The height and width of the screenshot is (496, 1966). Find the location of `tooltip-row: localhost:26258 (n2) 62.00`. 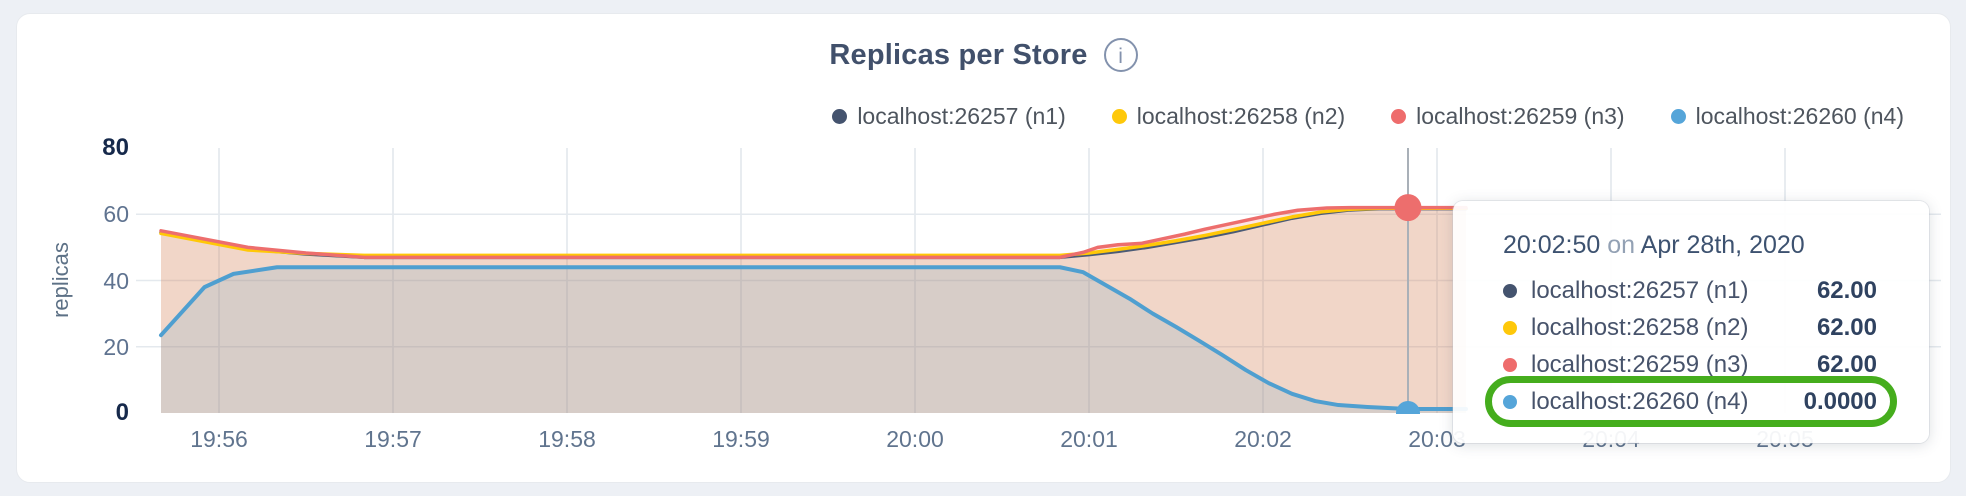

tooltip-row: localhost:26258 (n2) 62.00 is located at coordinates (1690, 327).